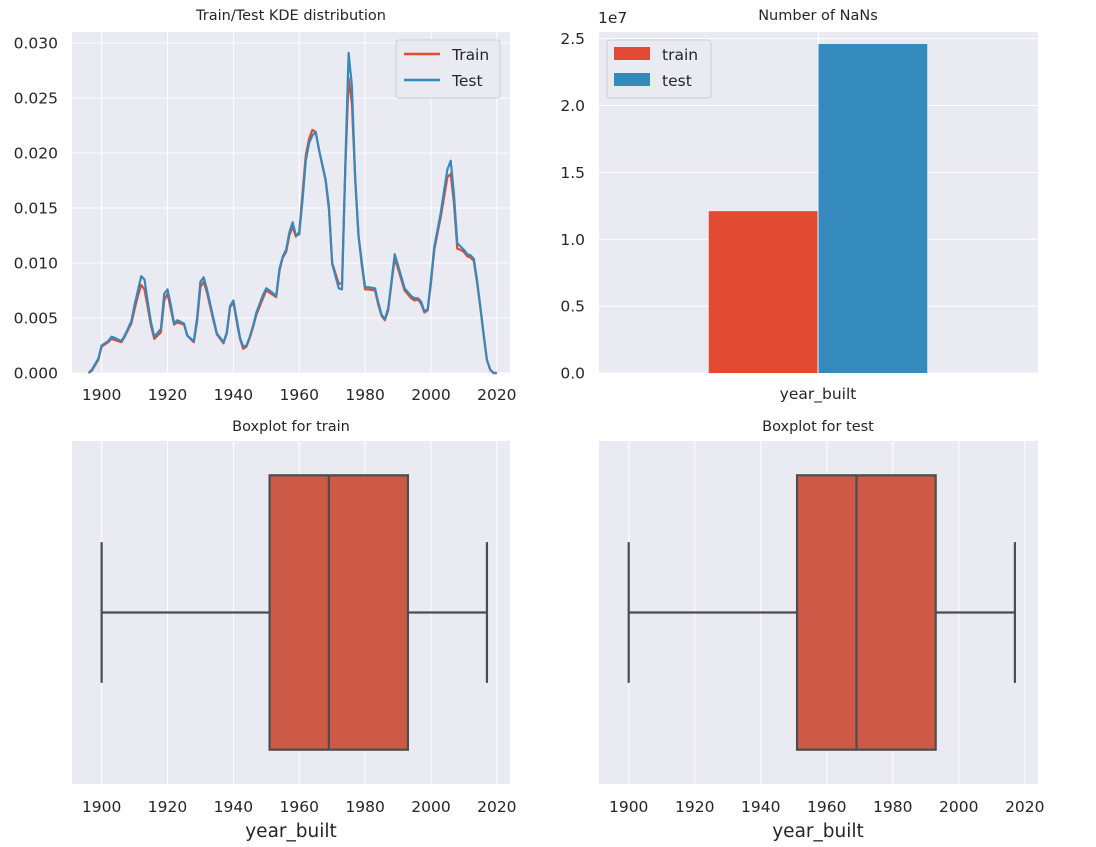  I want to click on legend-label-train-bar: train, so click(680, 55).